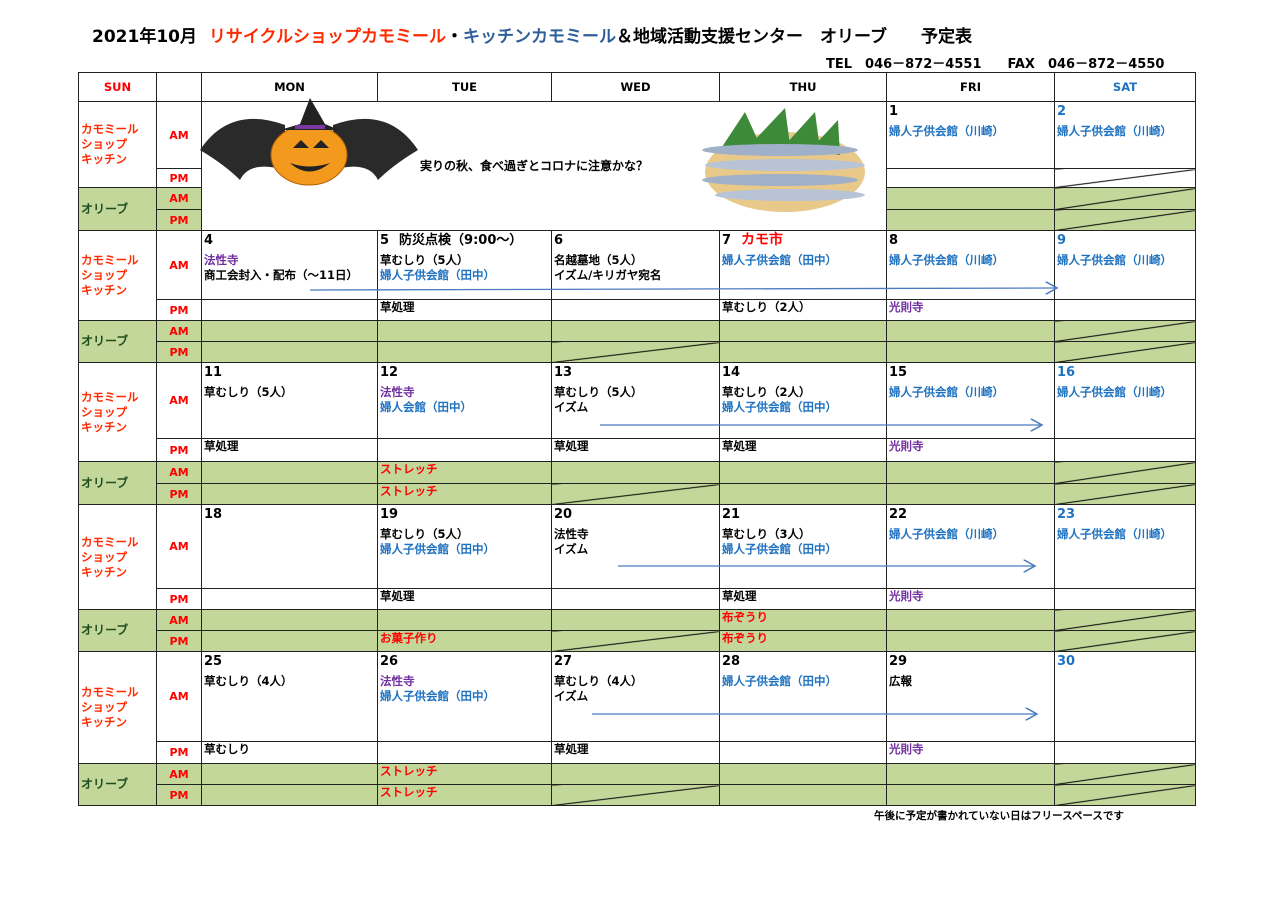 The height and width of the screenshot is (904, 1280). I want to click on day-cell-14: 14 草むしり（2人） 婦人子供会館（田中）, so click(803, 400).